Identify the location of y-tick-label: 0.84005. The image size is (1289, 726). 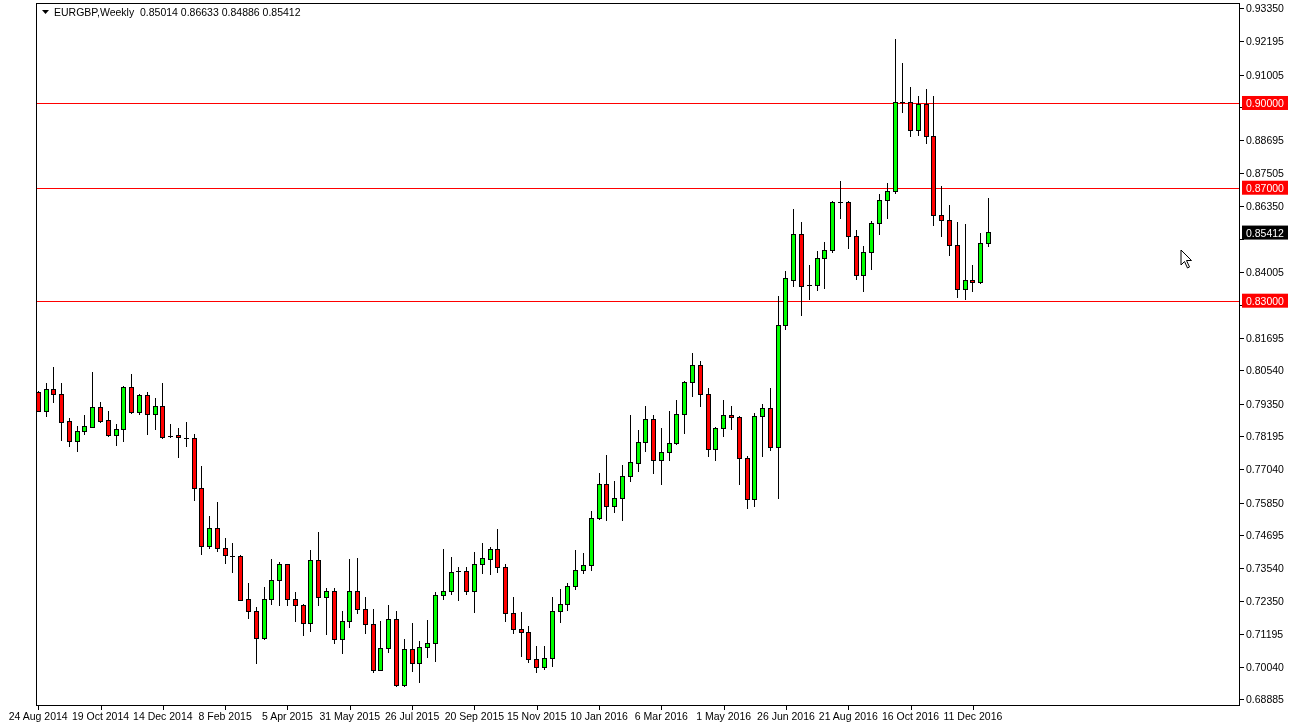
(1265, 272).